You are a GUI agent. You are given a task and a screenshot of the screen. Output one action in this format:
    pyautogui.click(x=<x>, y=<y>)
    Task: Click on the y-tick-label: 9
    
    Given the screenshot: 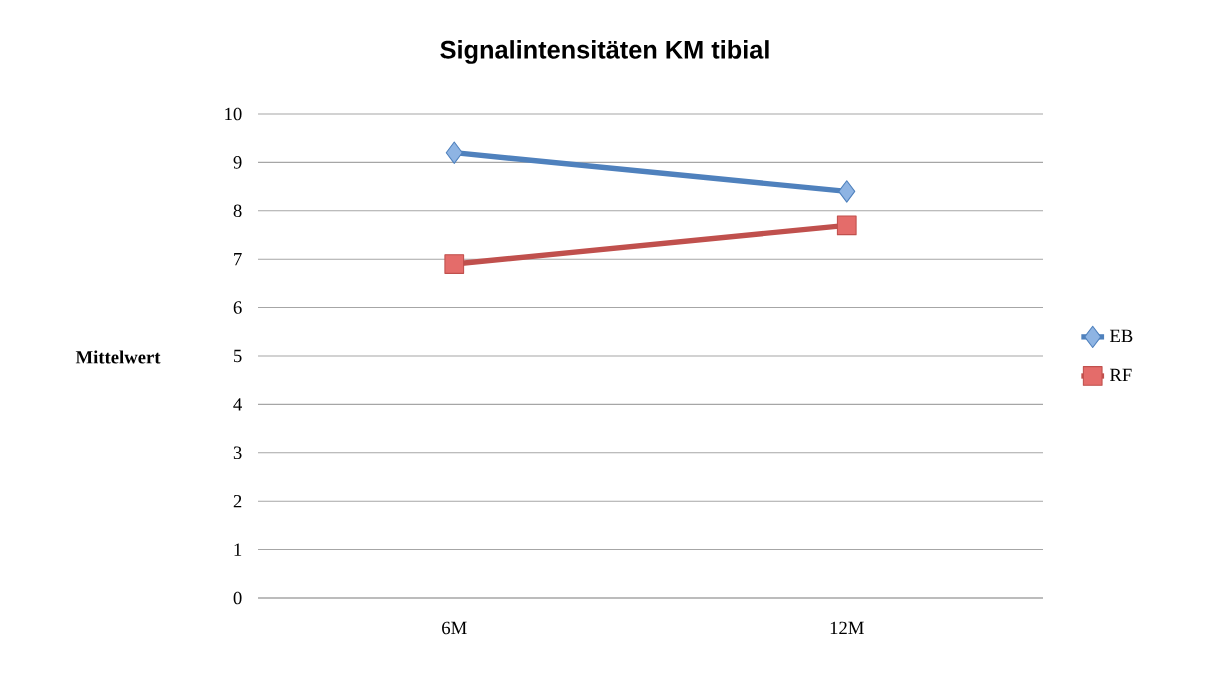 What is the action you would take?
    pyautogui.click(x=237, y=162)
    